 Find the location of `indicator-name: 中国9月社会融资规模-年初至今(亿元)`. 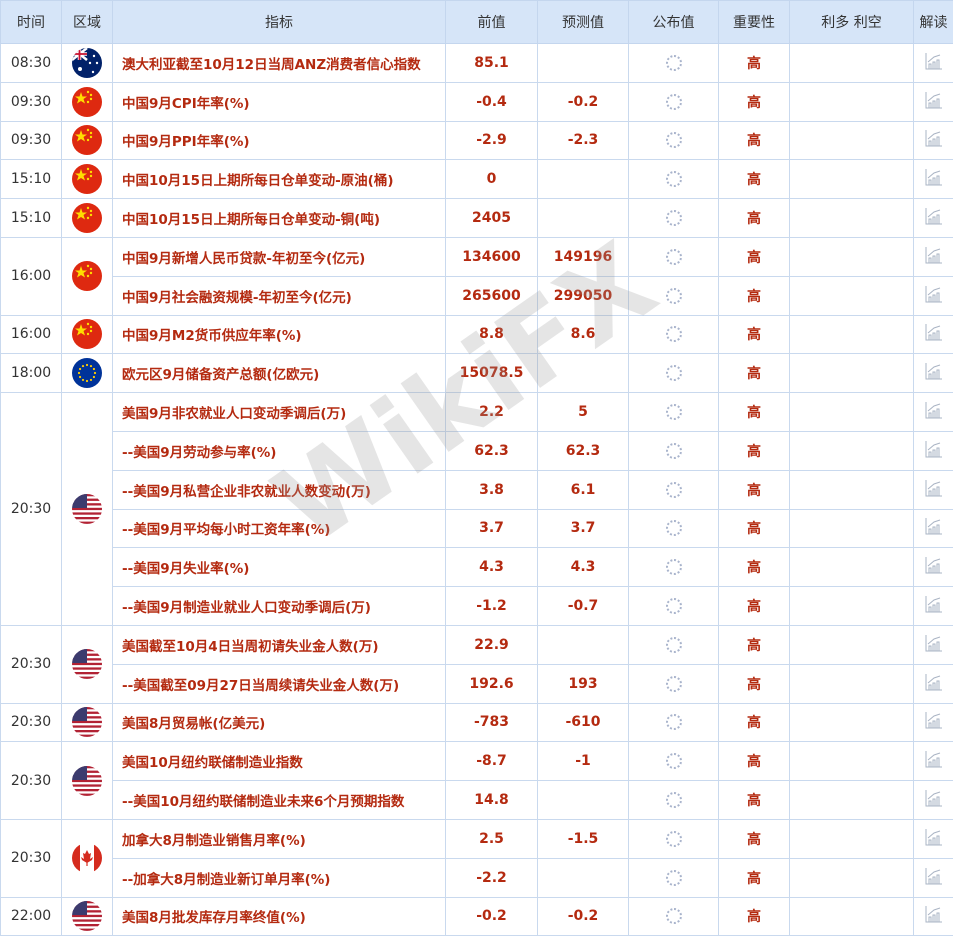

indicator-name: 中国9月社会融资规模-年初至今(亿元) is located at coordinates (279, 295).